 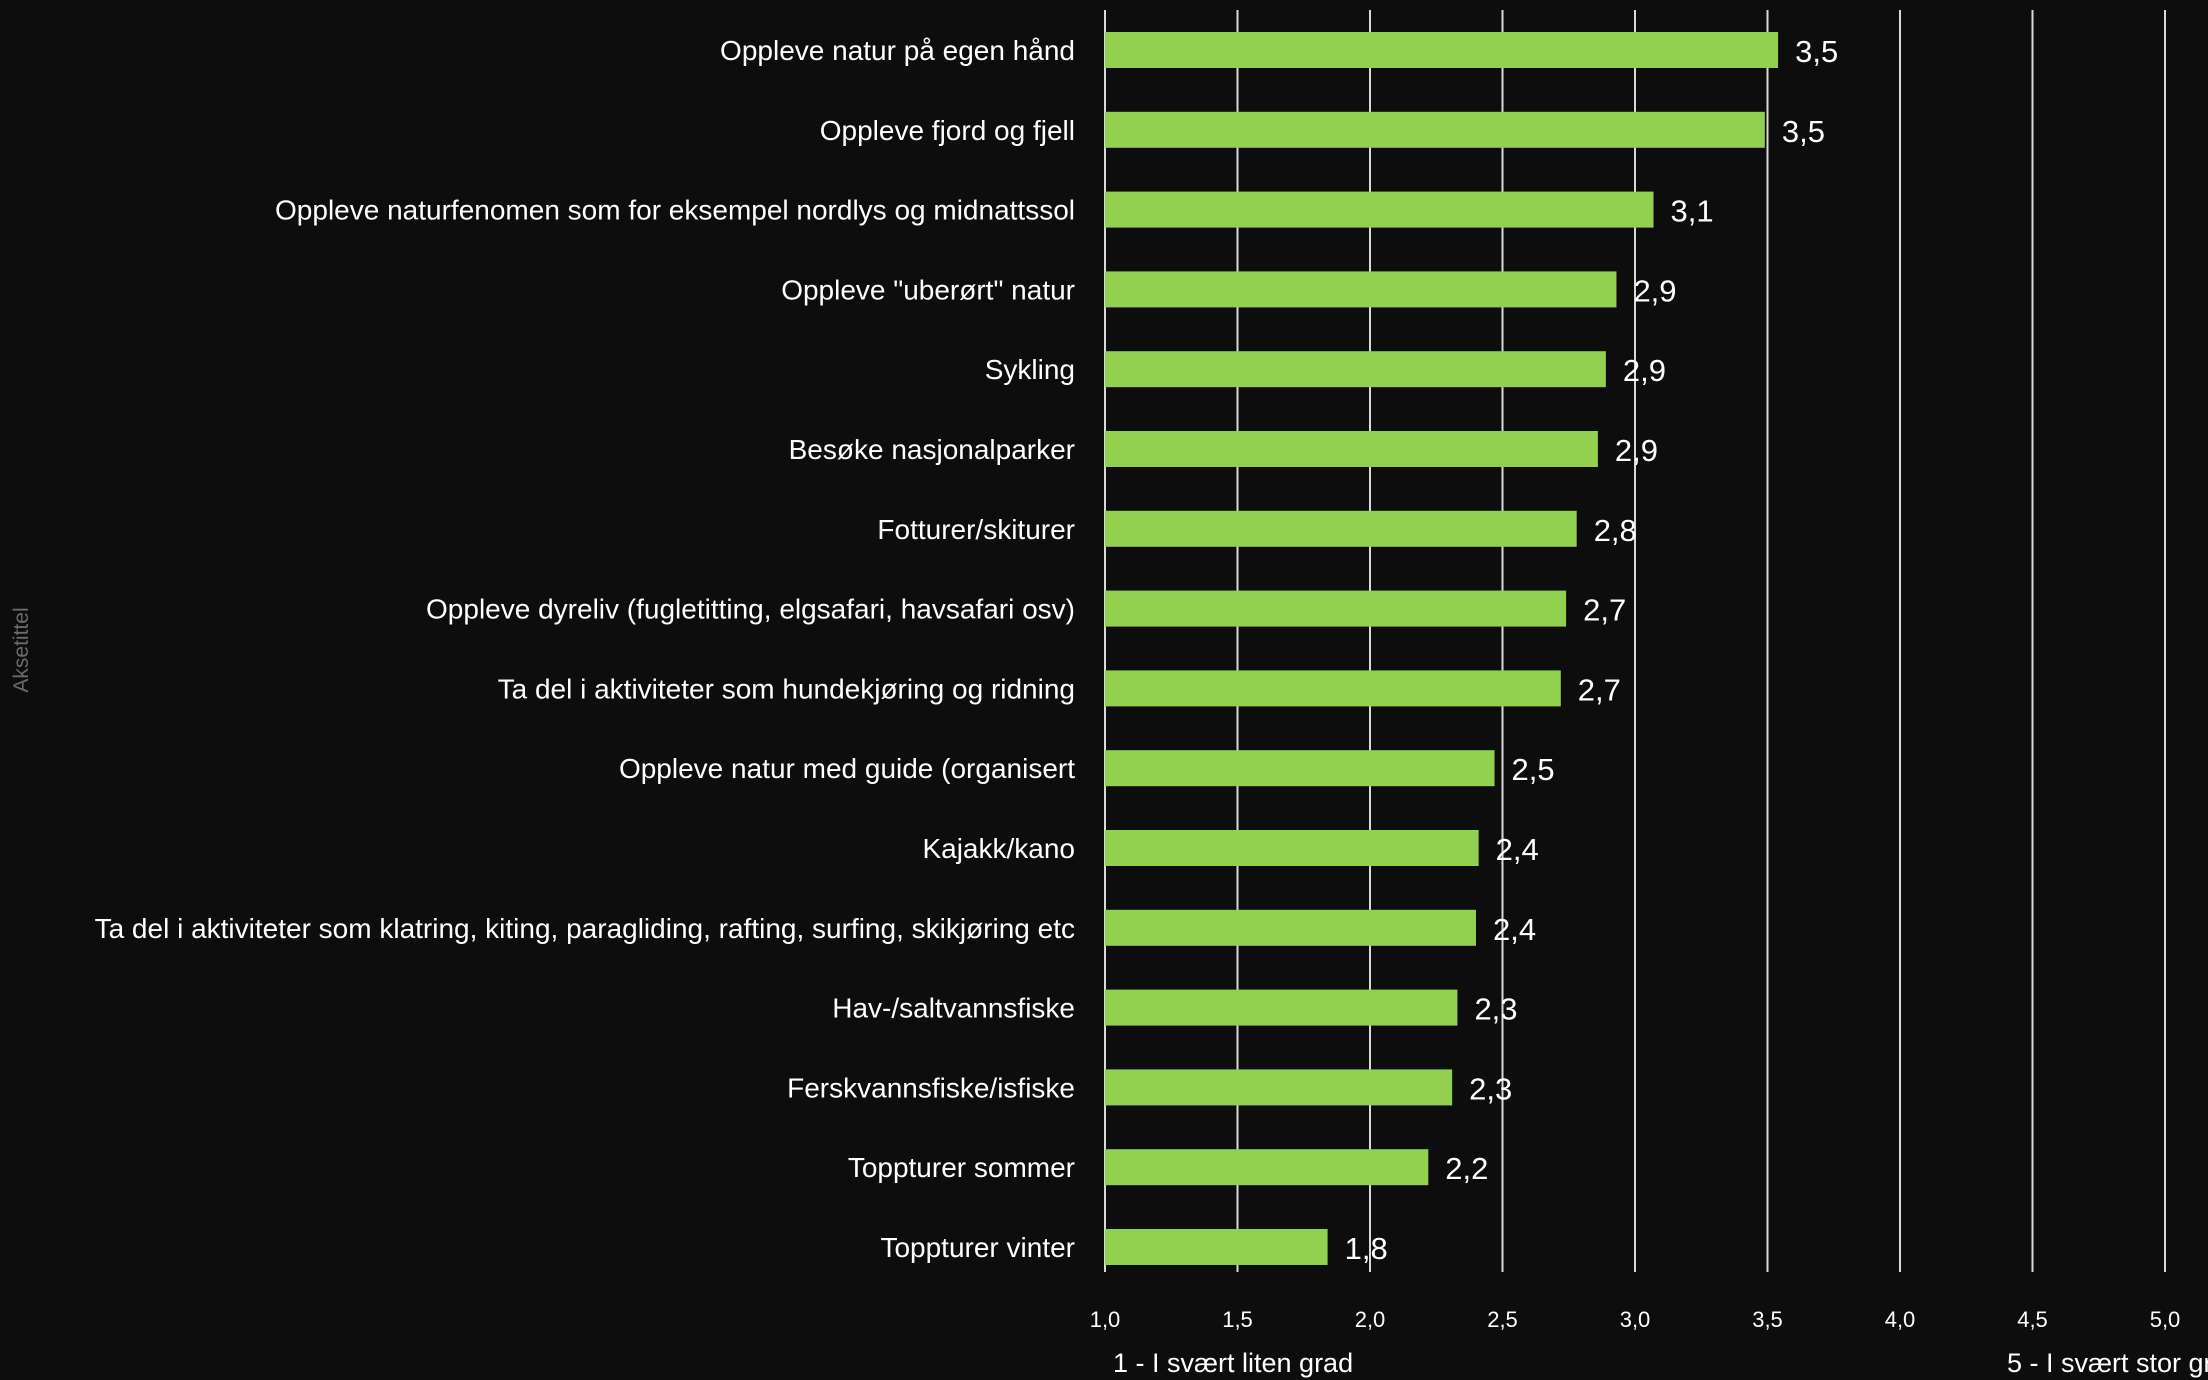 I want to click on x-tick-label: 4,5, so click(x=2032, y=1319).